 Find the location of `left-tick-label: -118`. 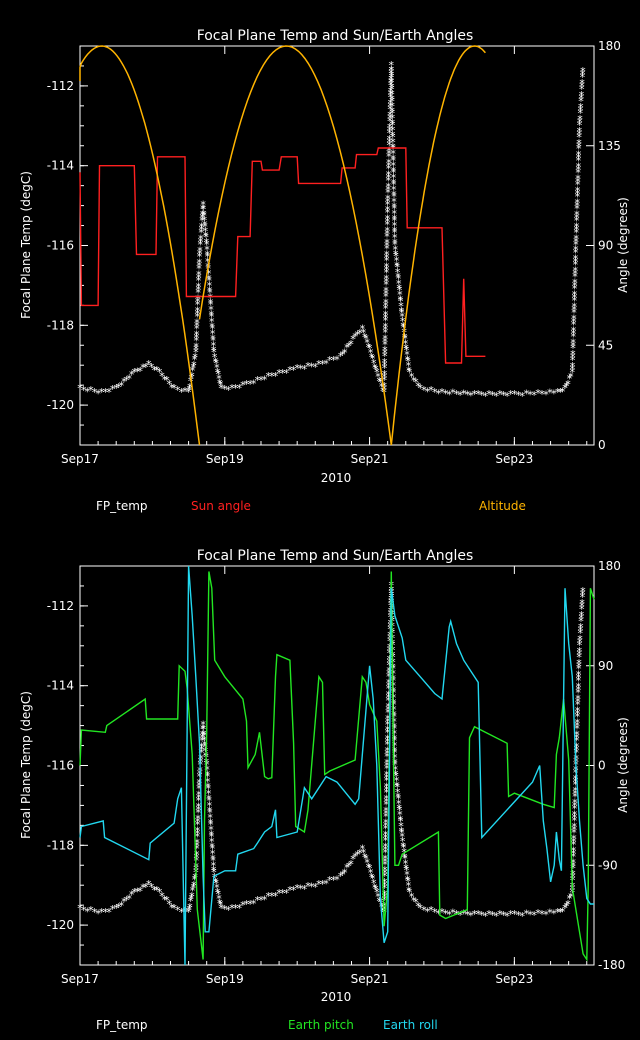

left-tick-label: -118 is located at coordinates (60, 845).